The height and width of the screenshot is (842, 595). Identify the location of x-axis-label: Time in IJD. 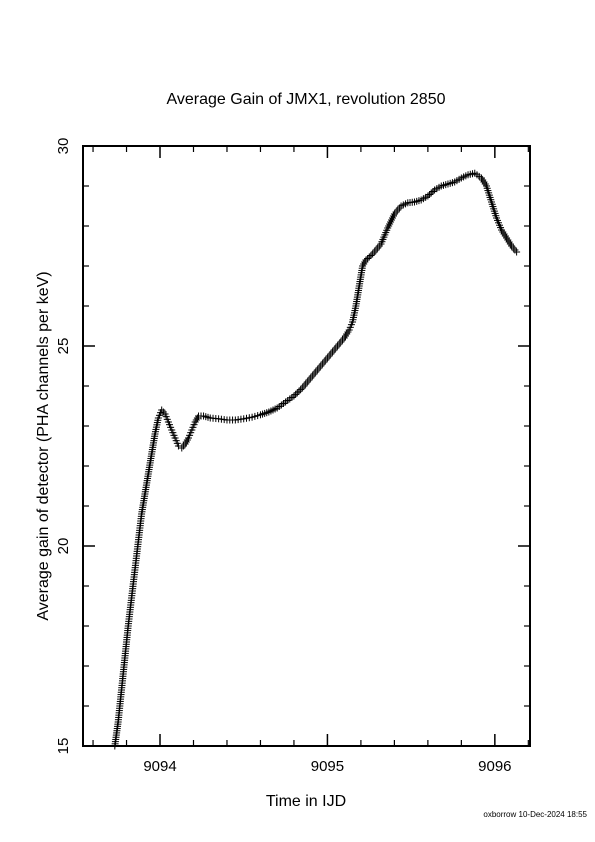
(306, 801).